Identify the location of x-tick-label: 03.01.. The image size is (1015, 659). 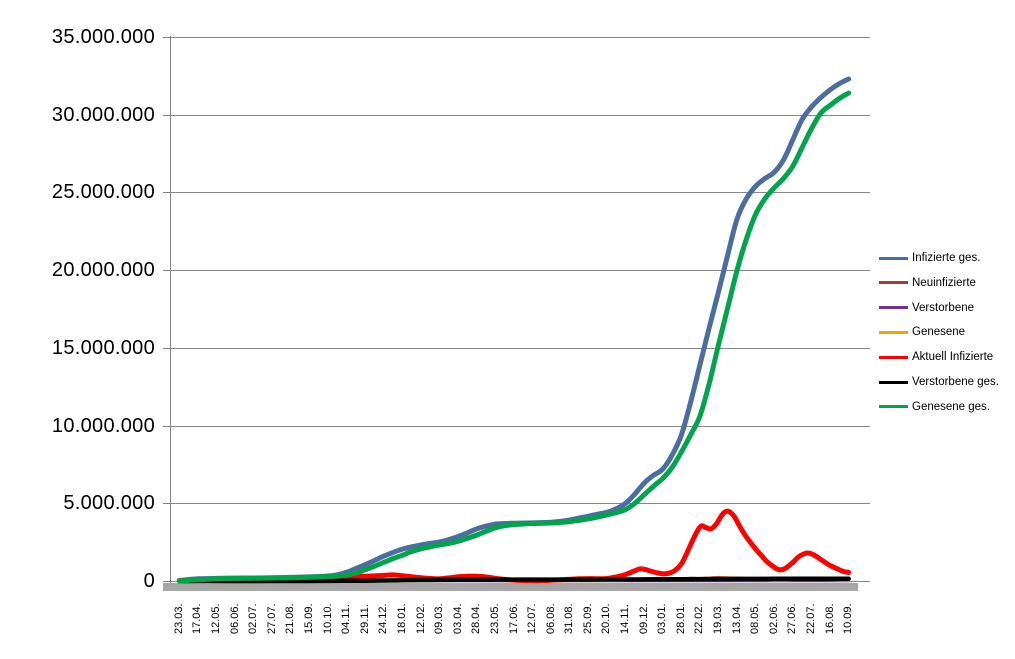
(662, 618).